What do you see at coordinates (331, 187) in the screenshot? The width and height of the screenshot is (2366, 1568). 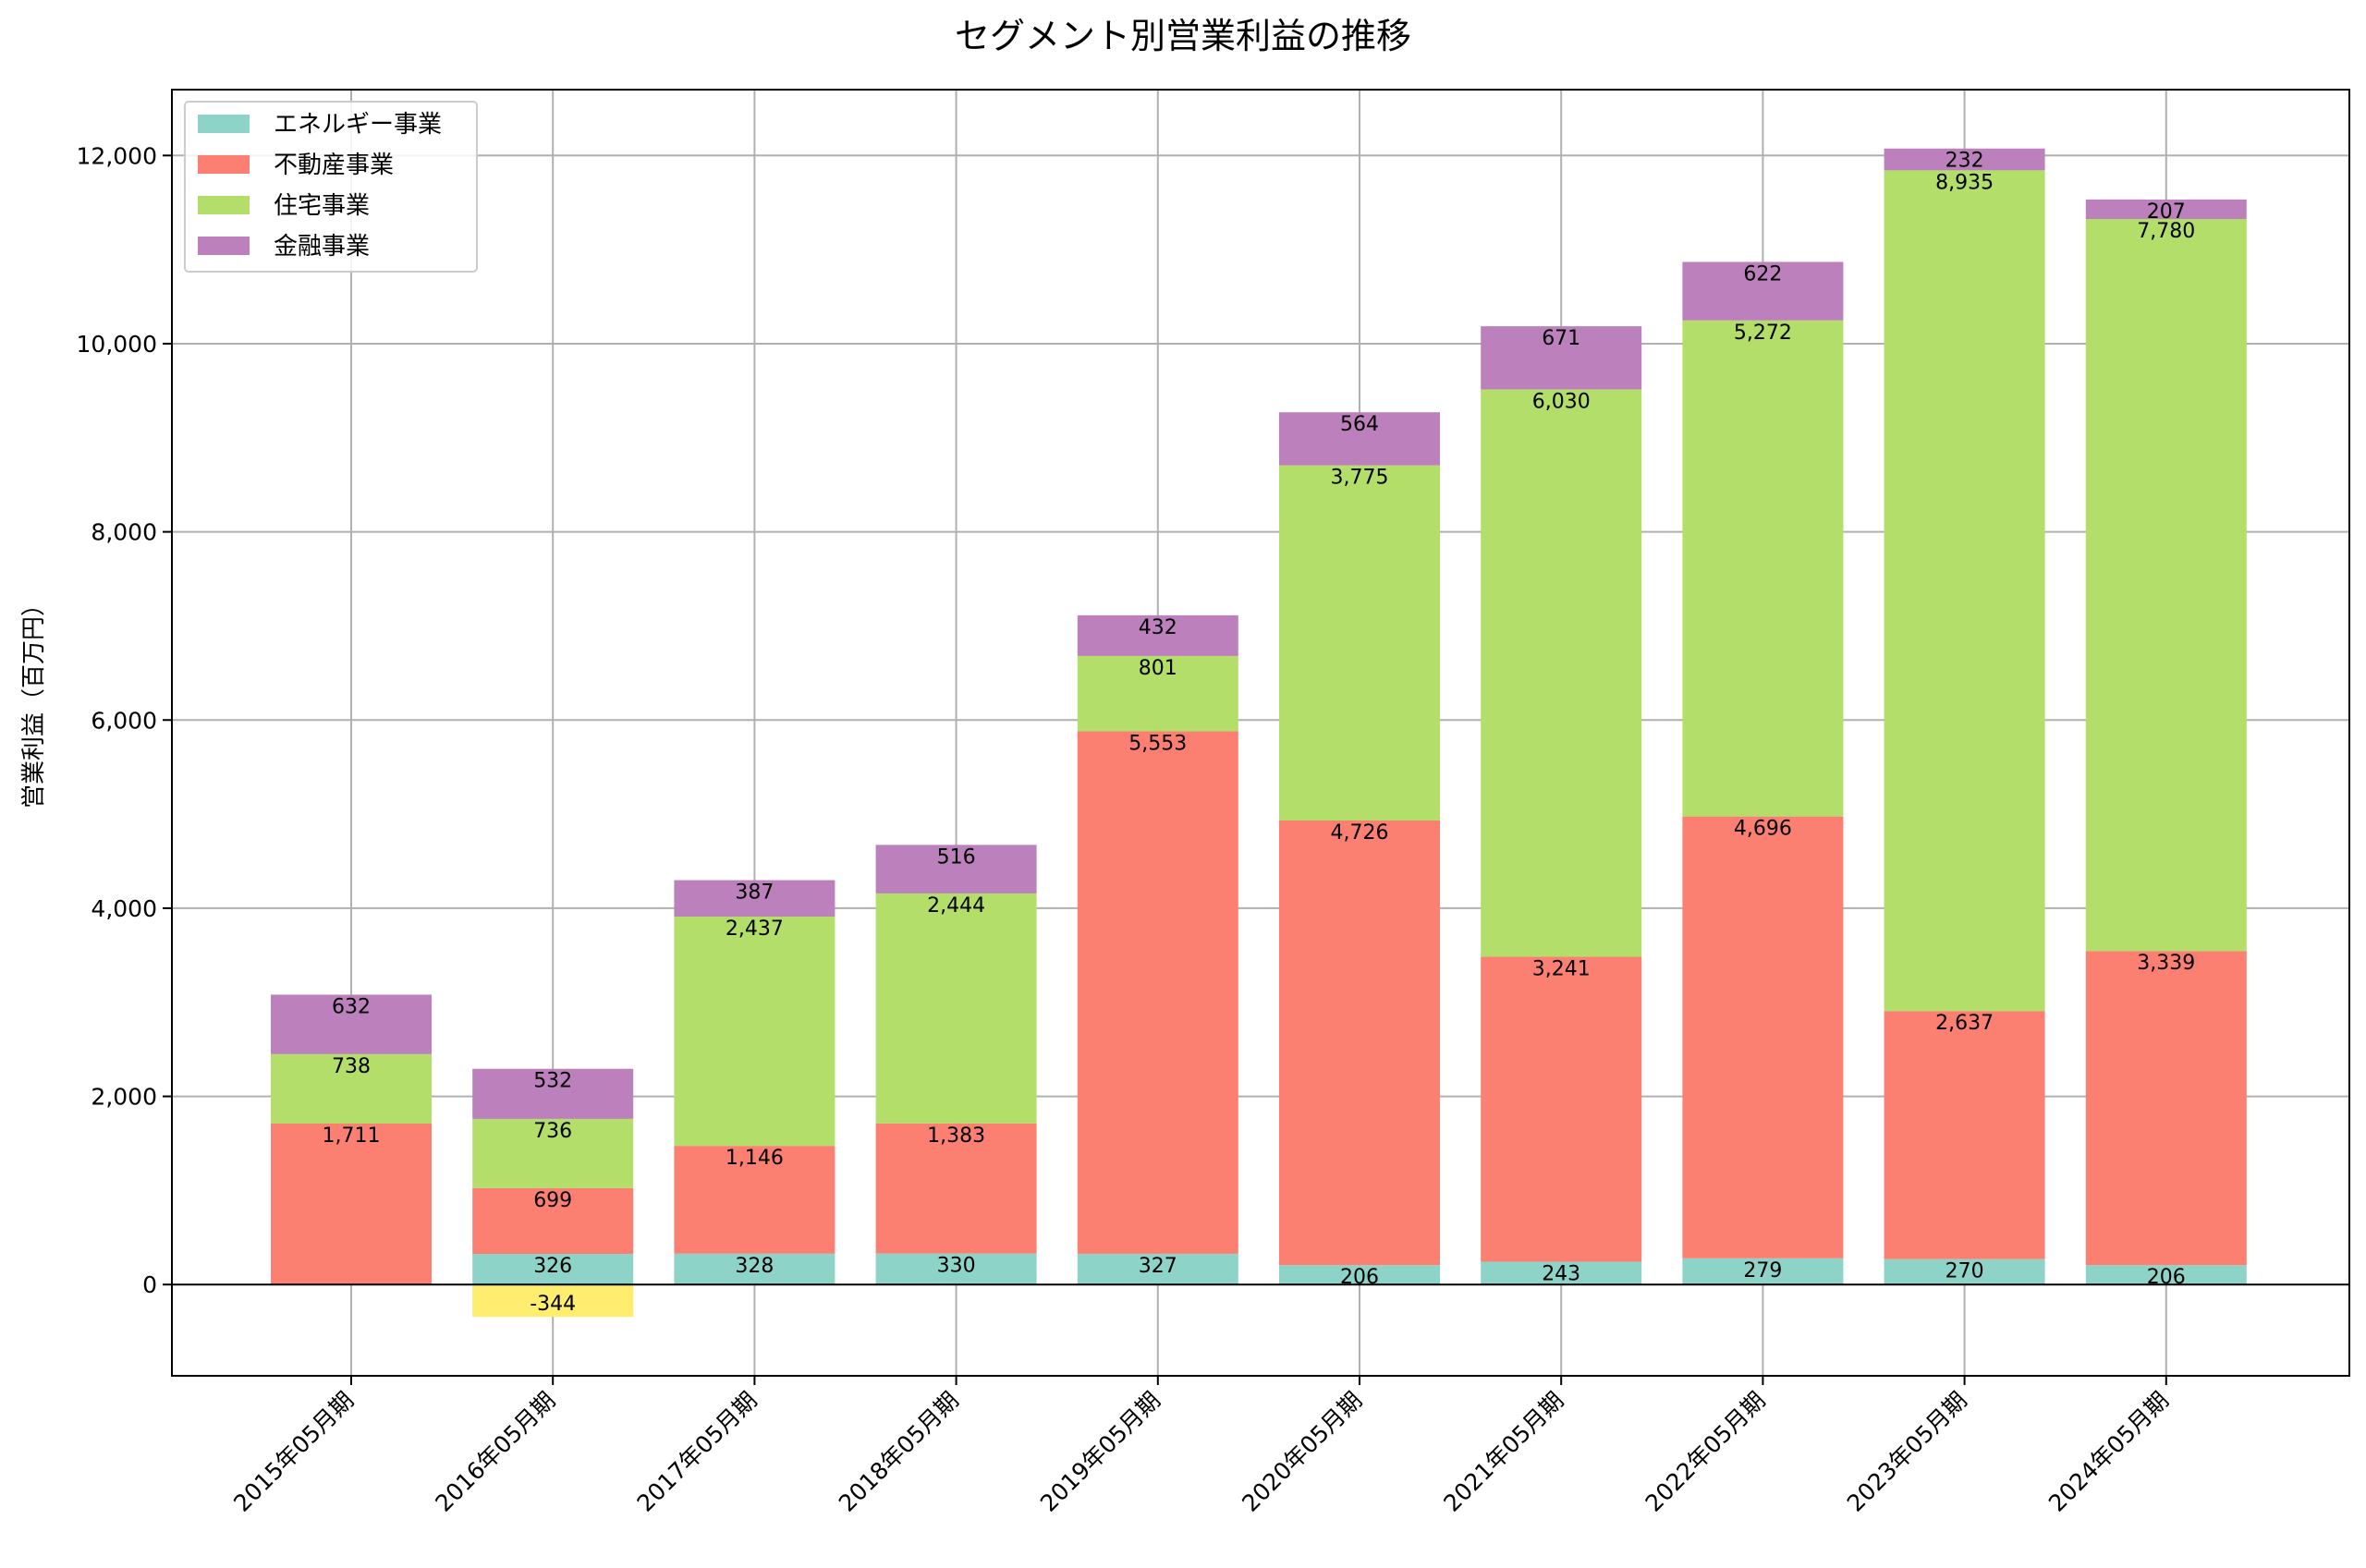 I see `legend-box` at bounding box center [331, 187].